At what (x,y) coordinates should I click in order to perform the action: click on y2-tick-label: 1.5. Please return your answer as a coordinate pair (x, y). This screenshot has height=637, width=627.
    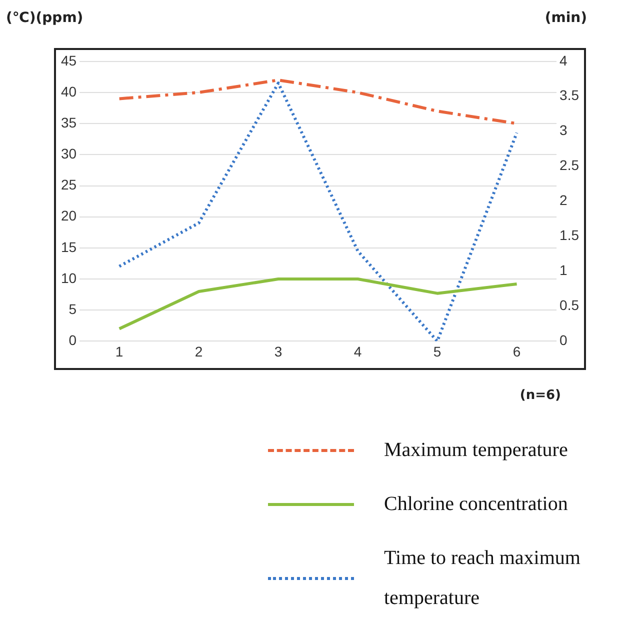
    Looking at the image, I should click on (570, 235).